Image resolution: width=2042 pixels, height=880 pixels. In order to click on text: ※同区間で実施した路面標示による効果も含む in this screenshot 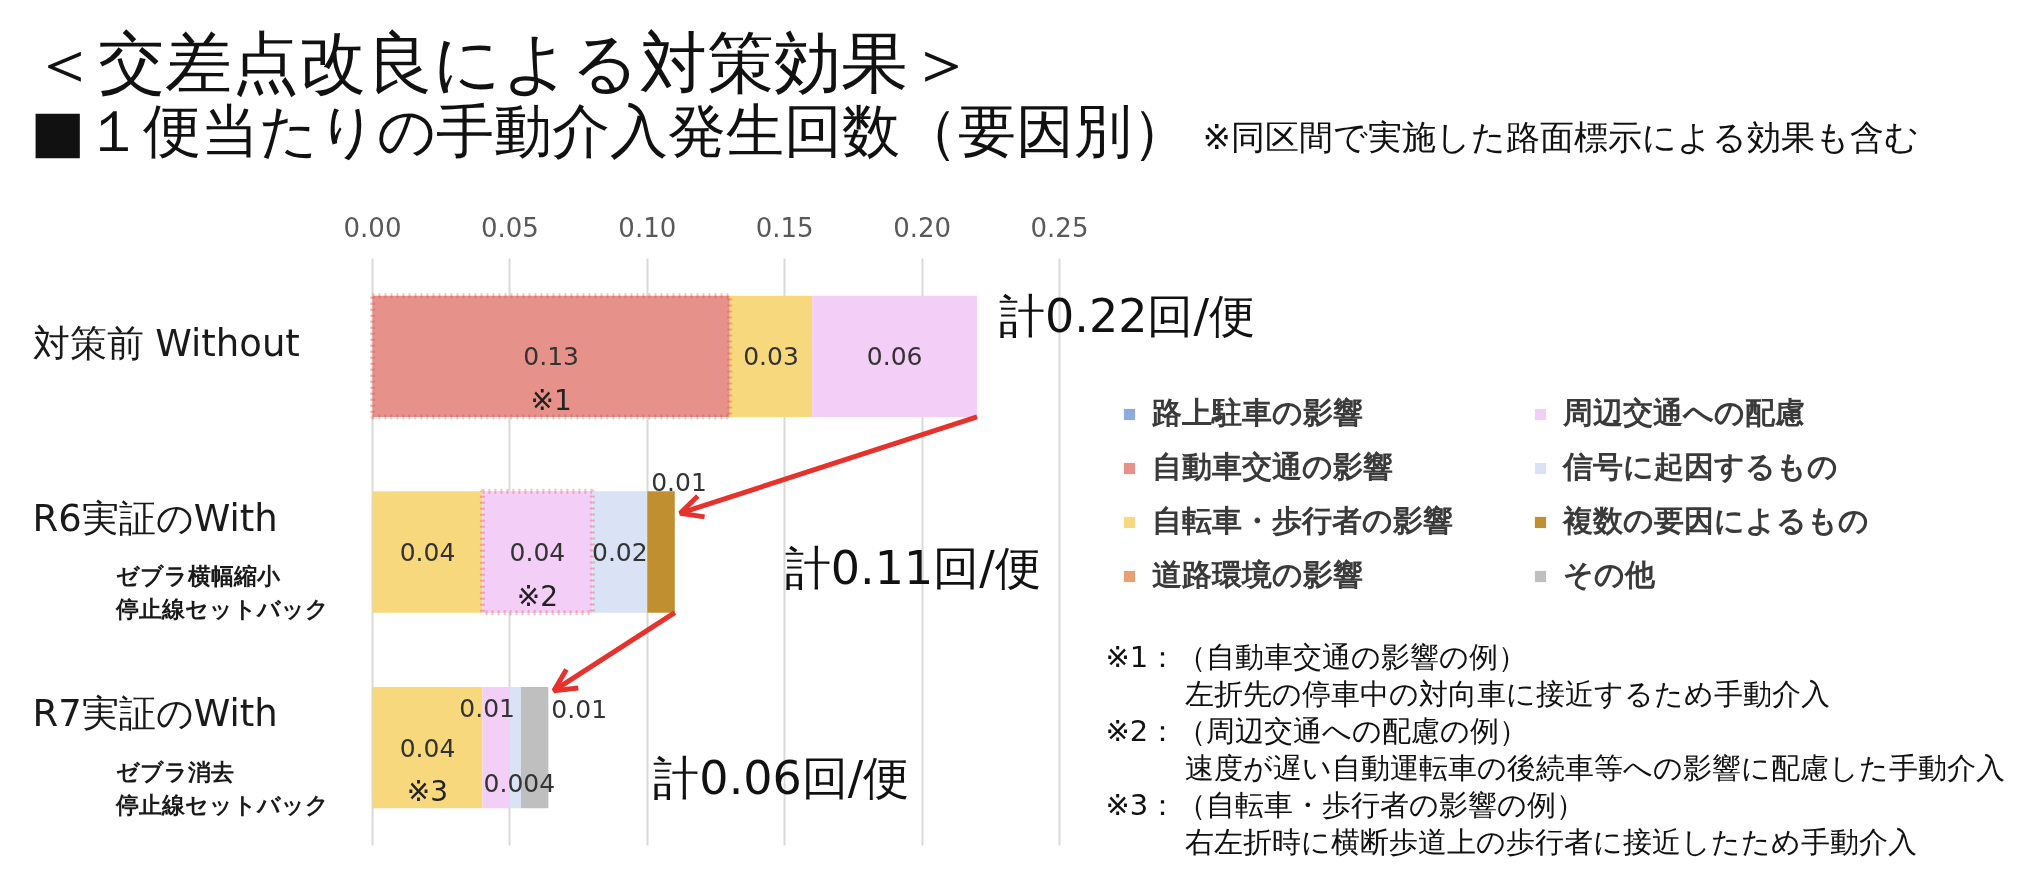, I will do `click(1560, 136)`.